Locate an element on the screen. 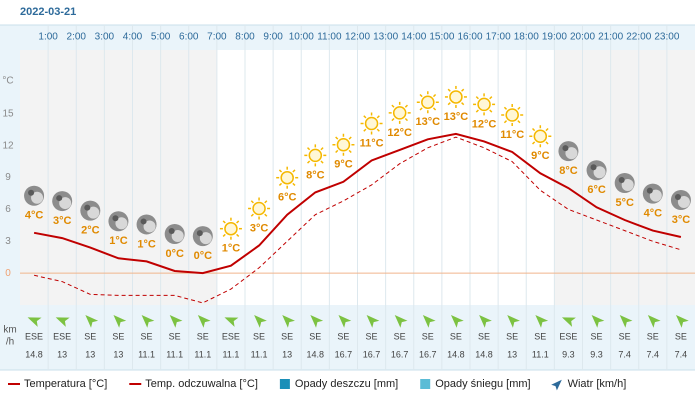 This screenshot has height=413, width=695. wind-direction: ESE is located at coordinates (34, 336).